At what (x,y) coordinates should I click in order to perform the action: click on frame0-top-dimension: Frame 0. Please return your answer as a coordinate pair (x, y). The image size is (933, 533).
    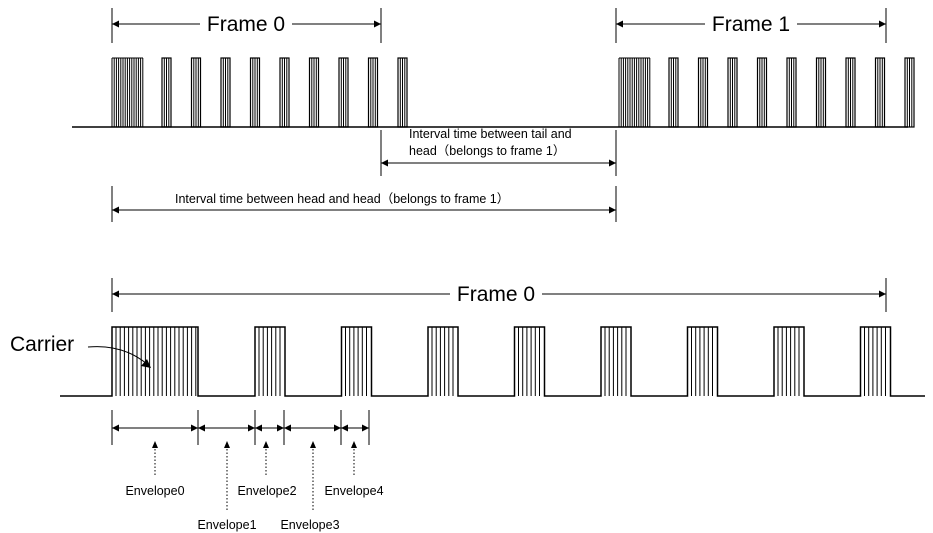
    Looking at the image, I should click on (246, 25).